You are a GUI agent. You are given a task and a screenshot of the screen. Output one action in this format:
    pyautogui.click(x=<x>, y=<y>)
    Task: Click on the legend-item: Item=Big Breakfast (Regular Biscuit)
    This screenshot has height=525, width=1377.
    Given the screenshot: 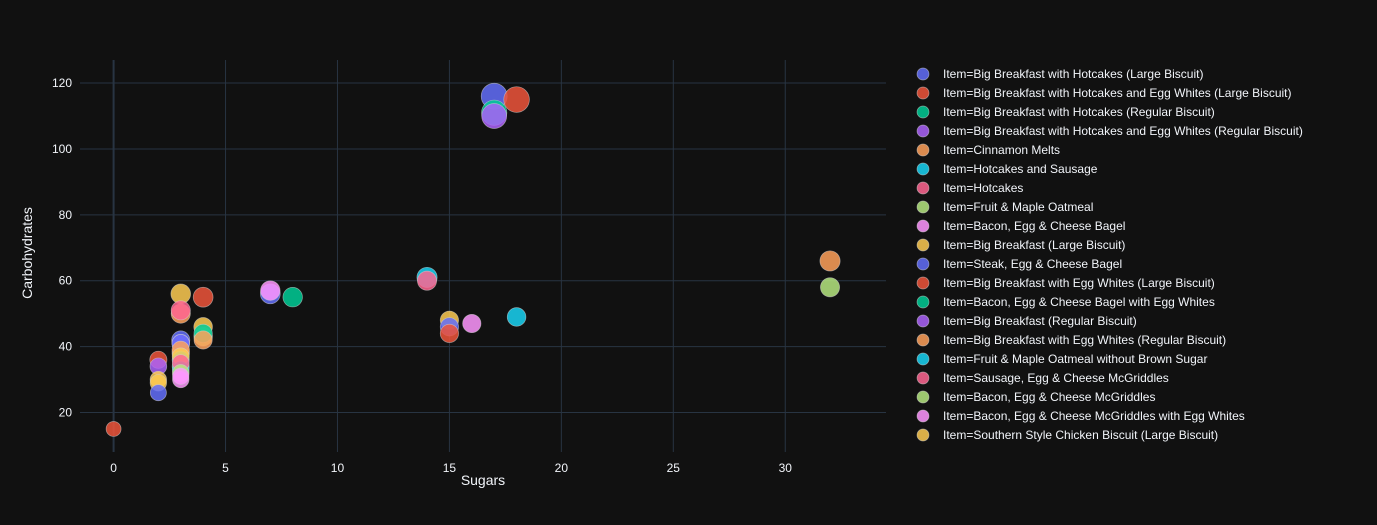 What is the action you would take?
    pyautogui.click(x=1026, y=321)
    